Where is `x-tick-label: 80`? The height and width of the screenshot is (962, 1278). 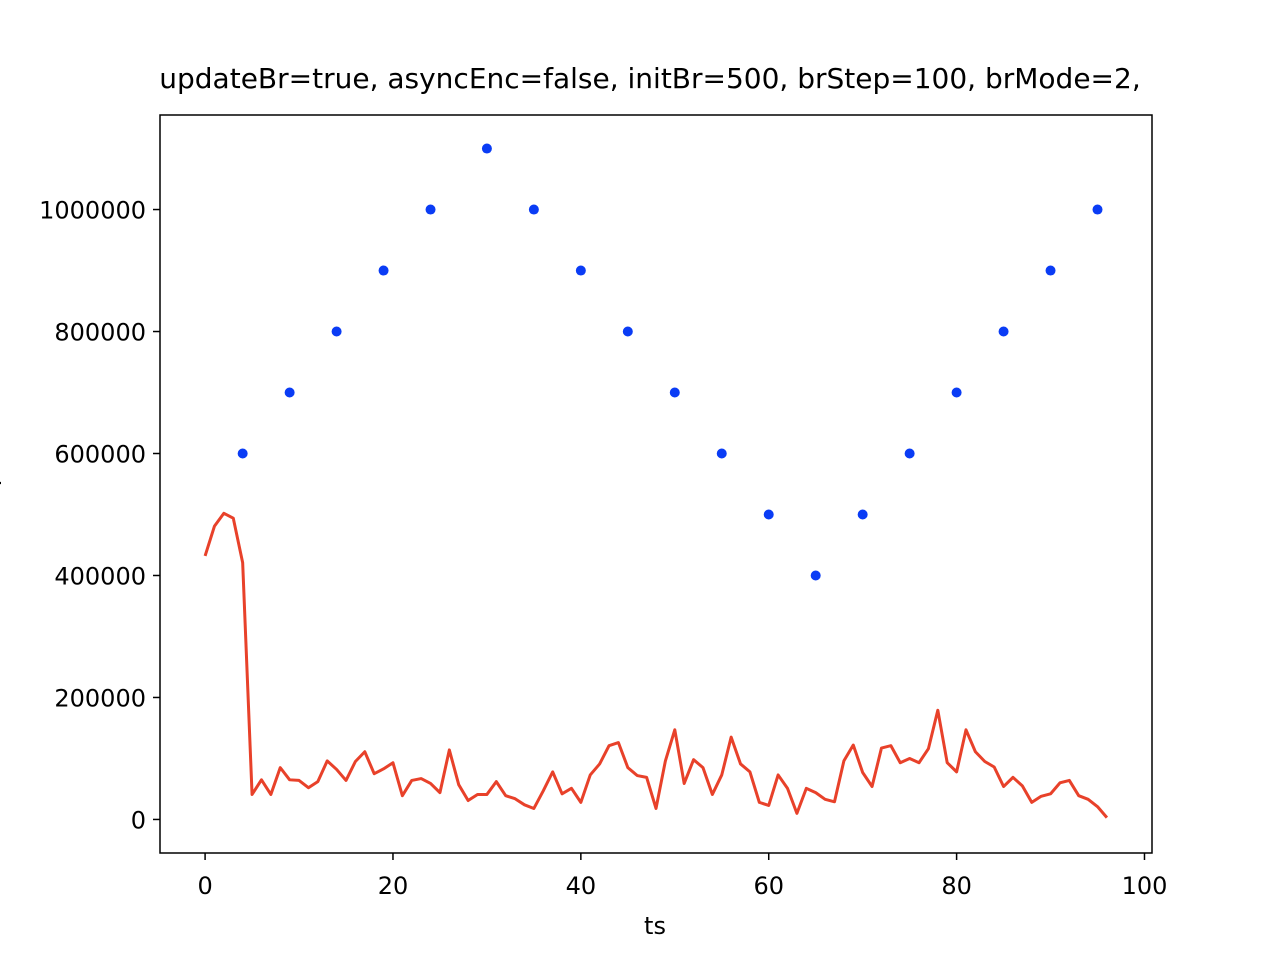 x-tick-label: 80 is located at coordinates (956, 886).